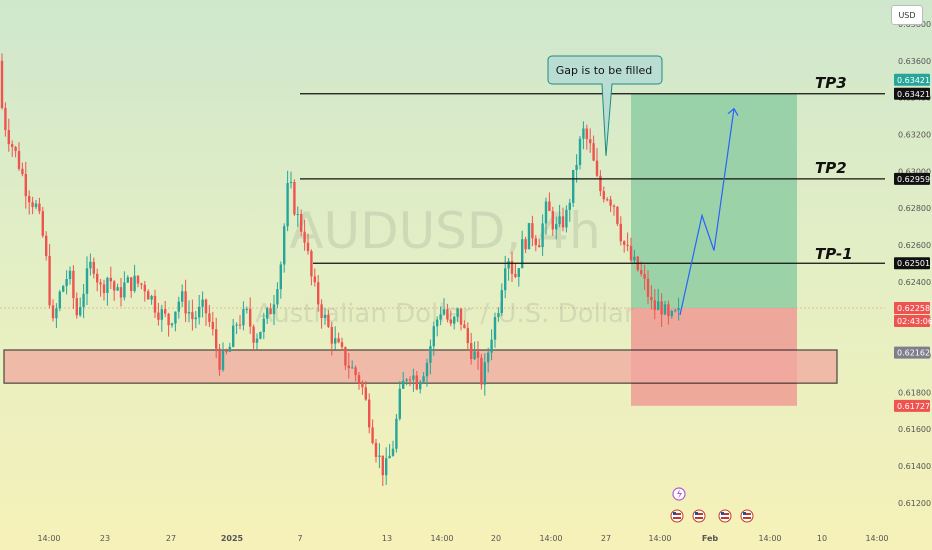 Image resolution: width=932 pixels, height=550 pixels. I want to click on y-tick-label: 0.63600, so click(914, 61).